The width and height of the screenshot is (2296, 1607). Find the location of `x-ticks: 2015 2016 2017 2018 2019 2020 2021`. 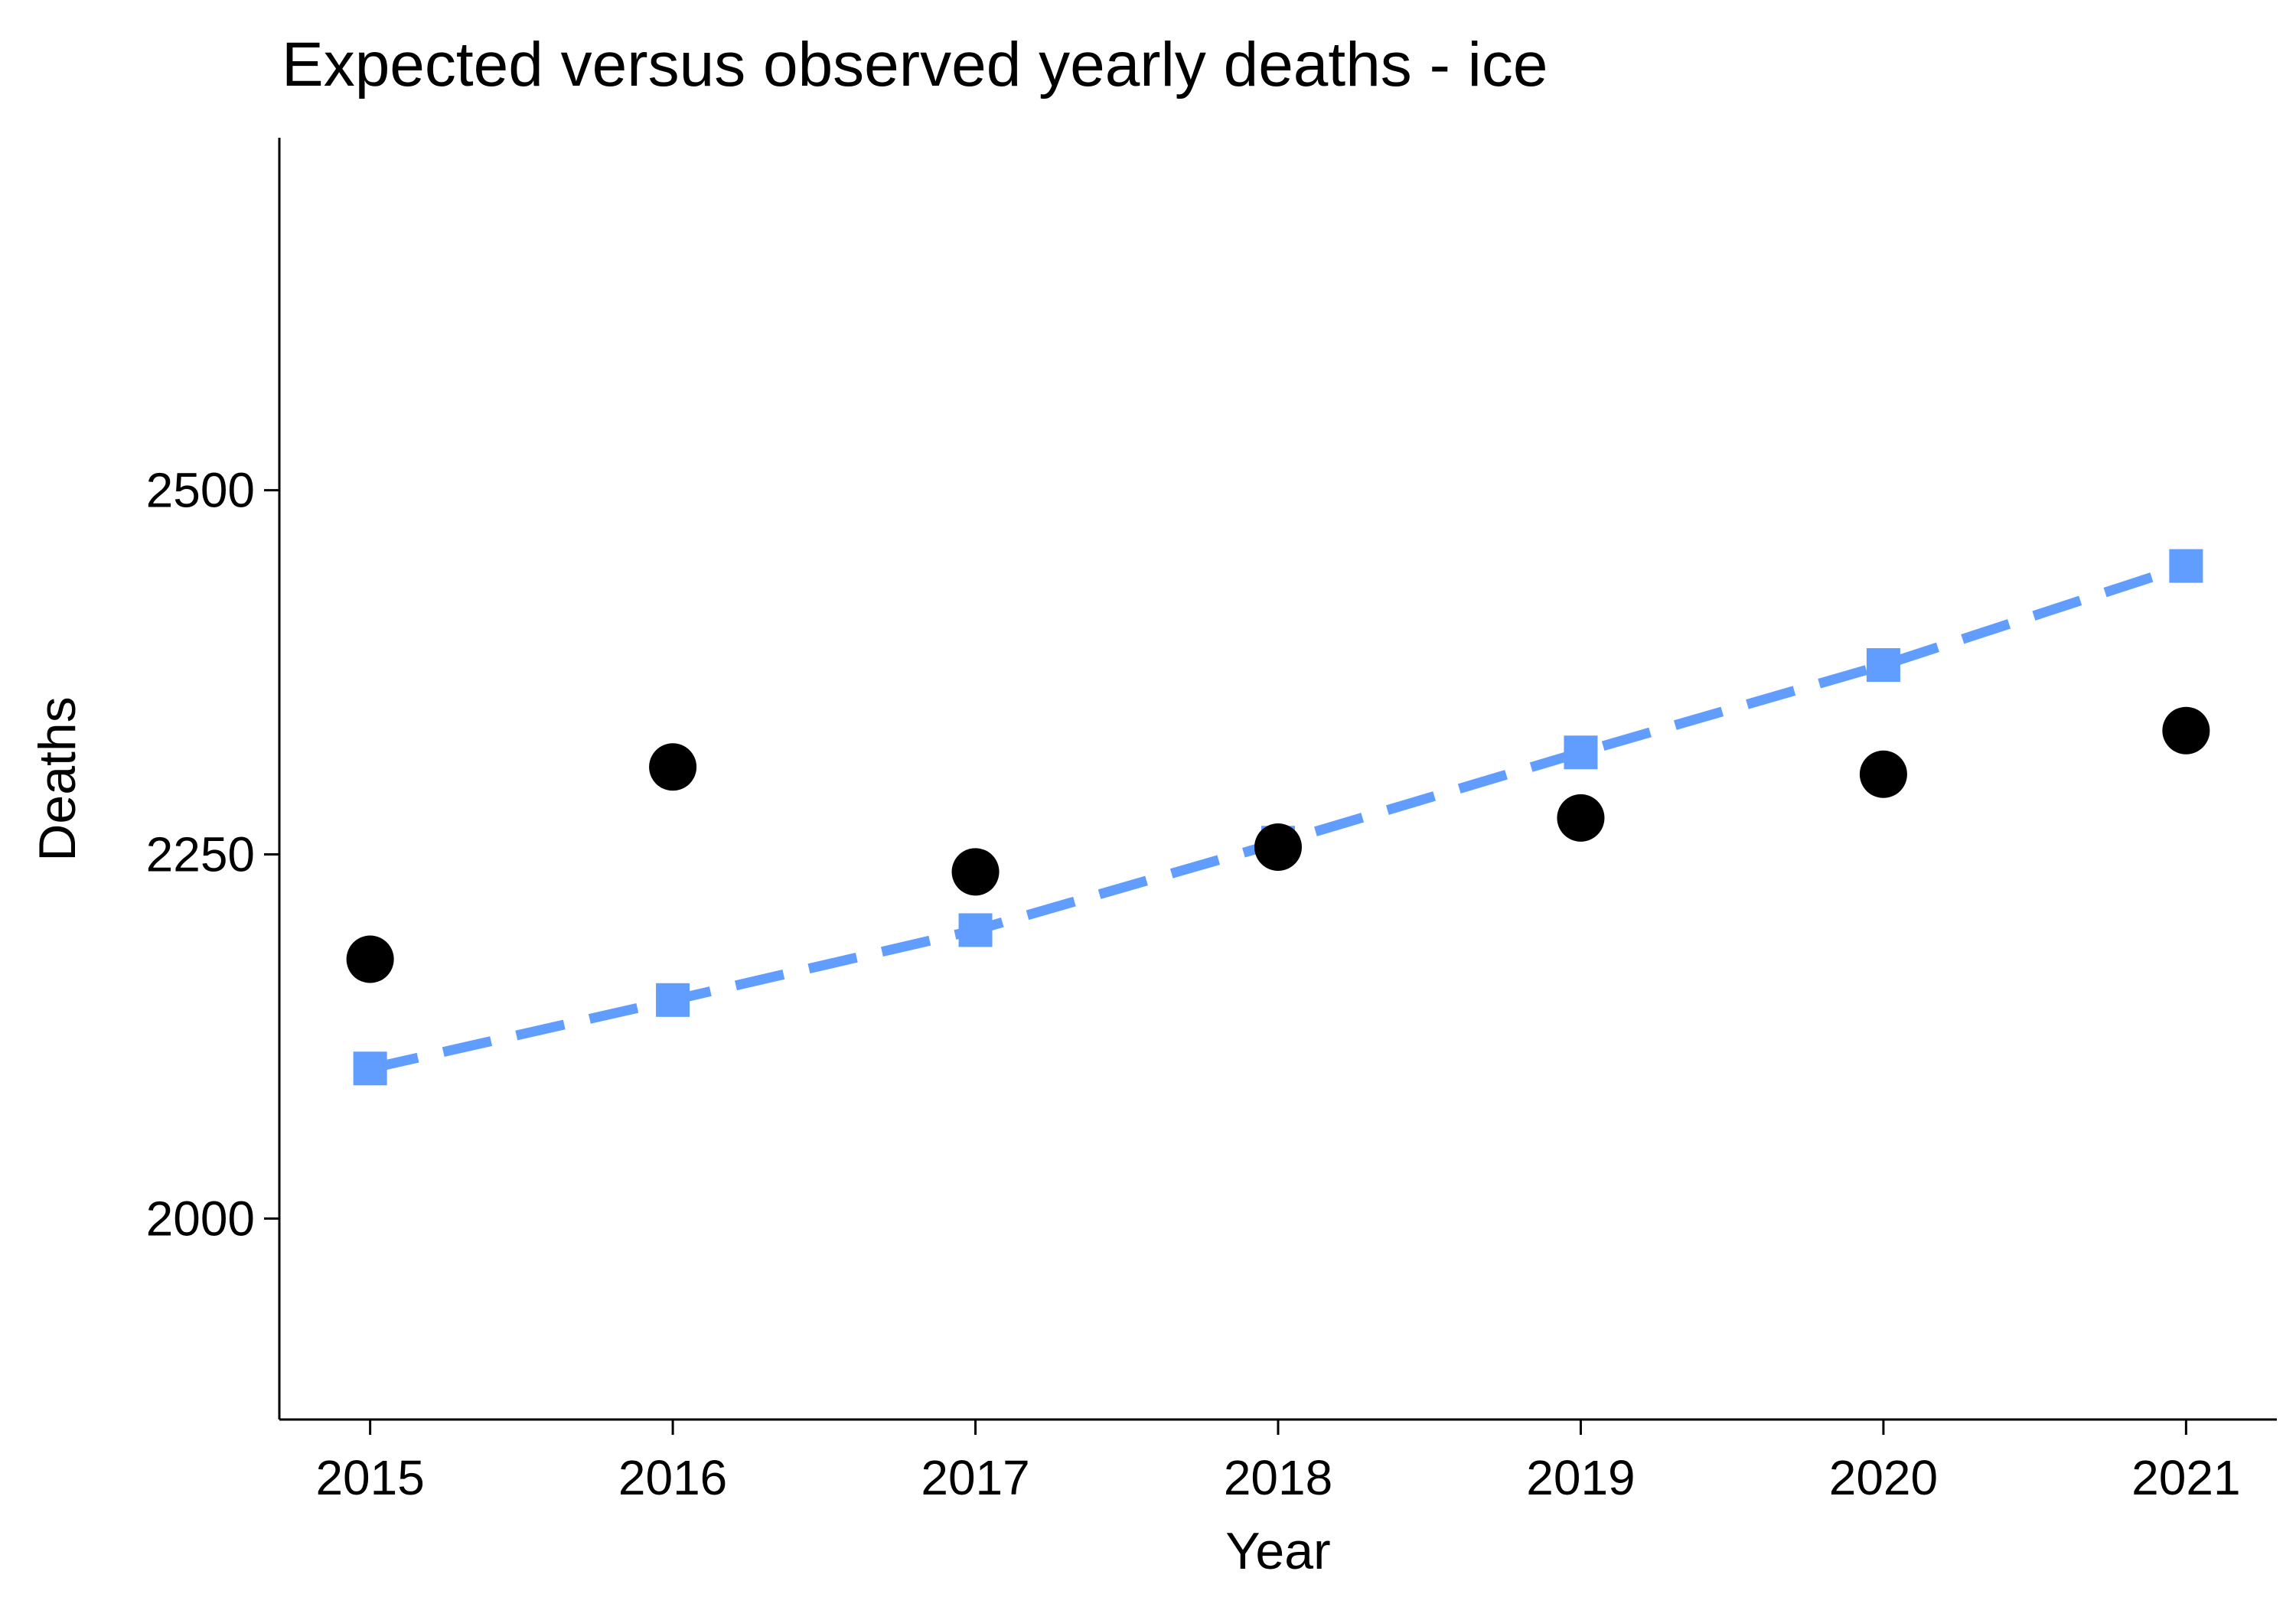

x-ticks: 2015 2016 2017 2018 2019 2020 2021 is located at coordinates (1278, 1462).